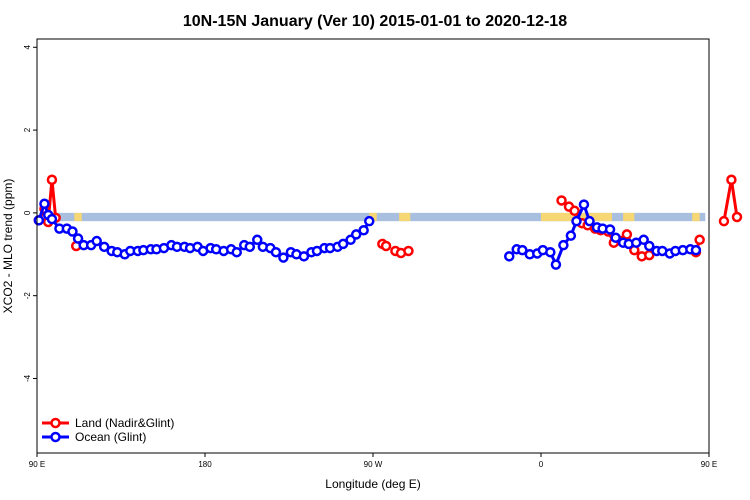 This screenshot has width=750, height=500. Describe the element at coordinates (124, 423) in the screenshot. I see `legend-label-land: Land (Nadir&Glint)` at that location.